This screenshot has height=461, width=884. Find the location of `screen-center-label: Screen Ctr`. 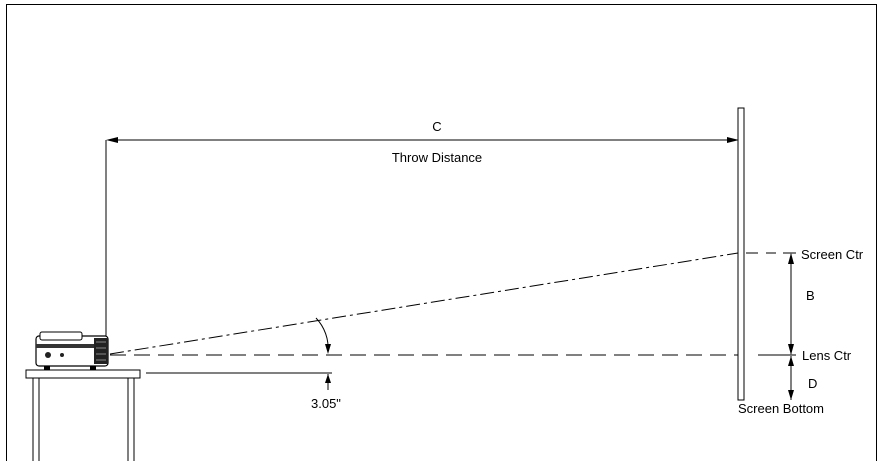

screen-center-label: Screen Ctr is located at coordinates (832, 254).